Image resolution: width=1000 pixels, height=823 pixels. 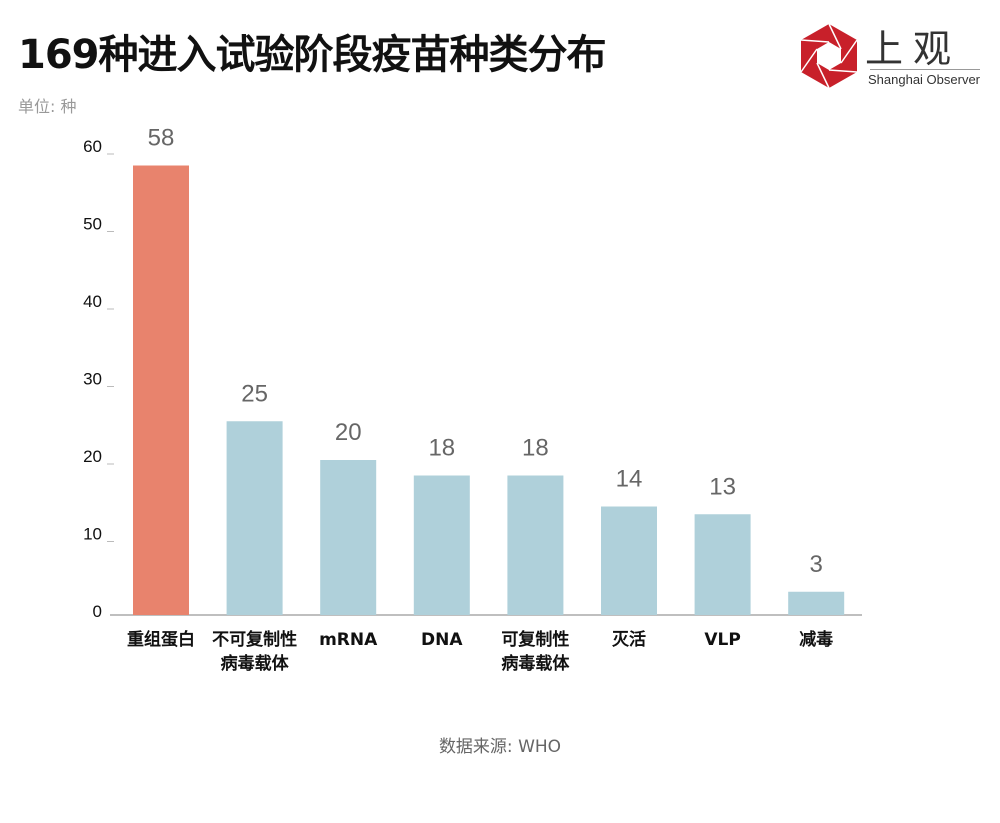 What do you see at coordinates (829, 56) in the screenshot?
I see `hexagon-shutter-icon` at bounding box center [829, 56].